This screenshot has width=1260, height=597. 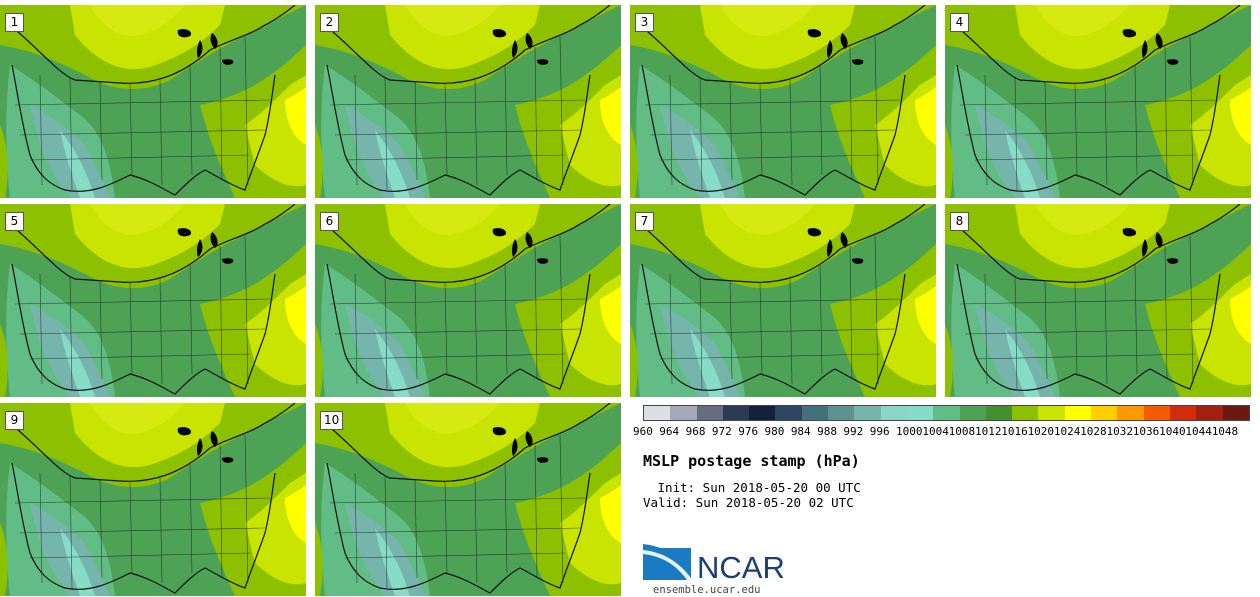 I want to click on map-panel-7: 7, so click(x=783, y=300).